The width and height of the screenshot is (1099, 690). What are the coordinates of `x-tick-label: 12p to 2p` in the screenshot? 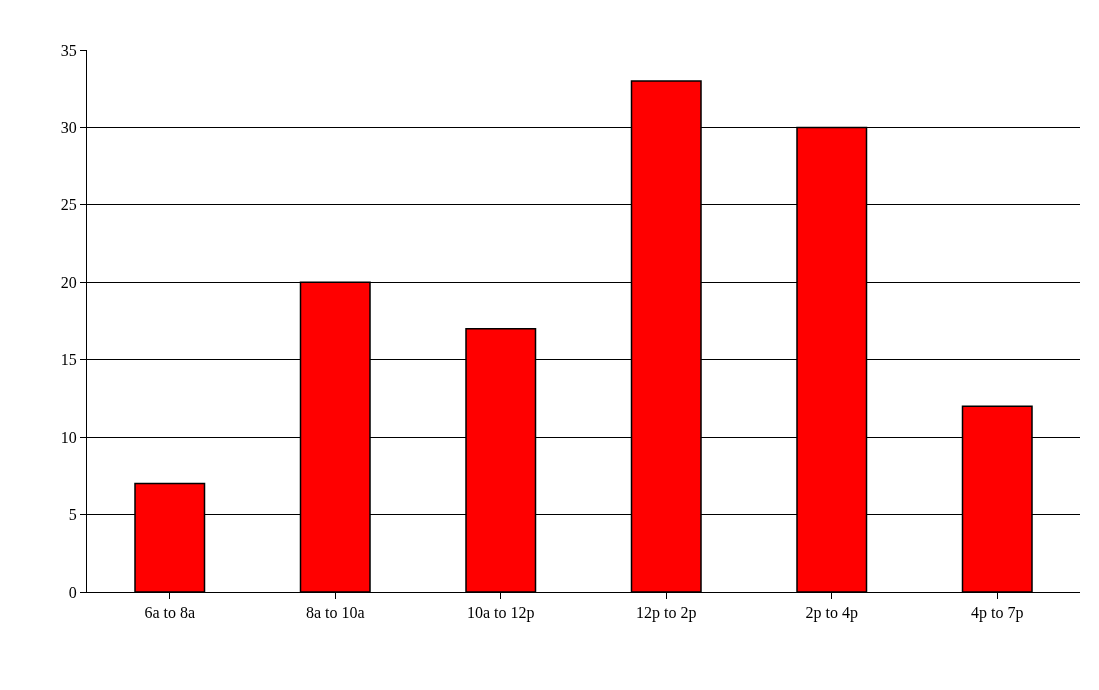 It's located at (666, 613).